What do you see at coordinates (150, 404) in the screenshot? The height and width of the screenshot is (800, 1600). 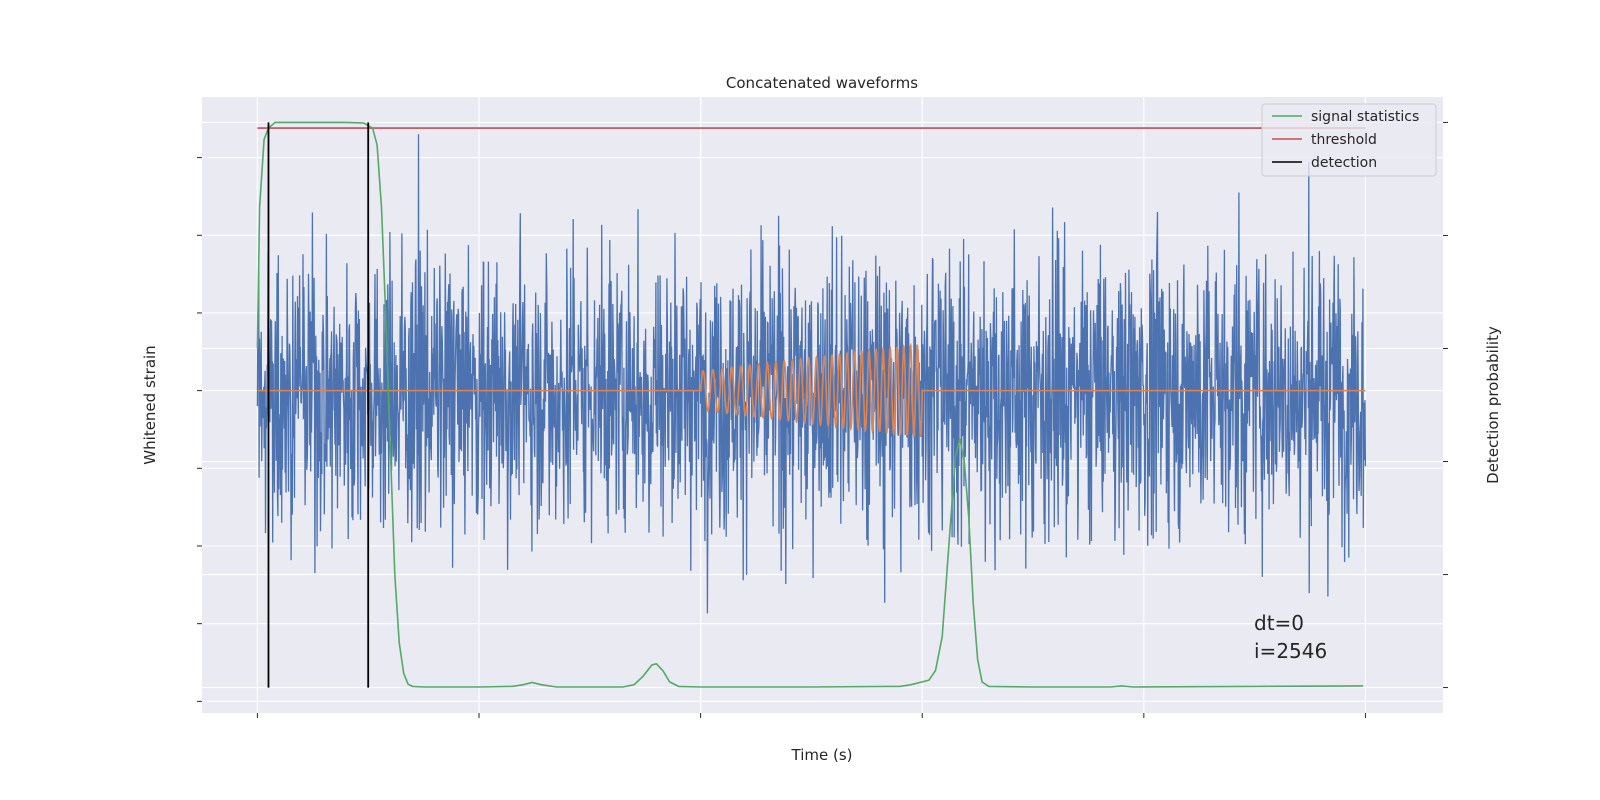 I see `y-axis-label: Whitened strain` at bounding box center [150, 404].